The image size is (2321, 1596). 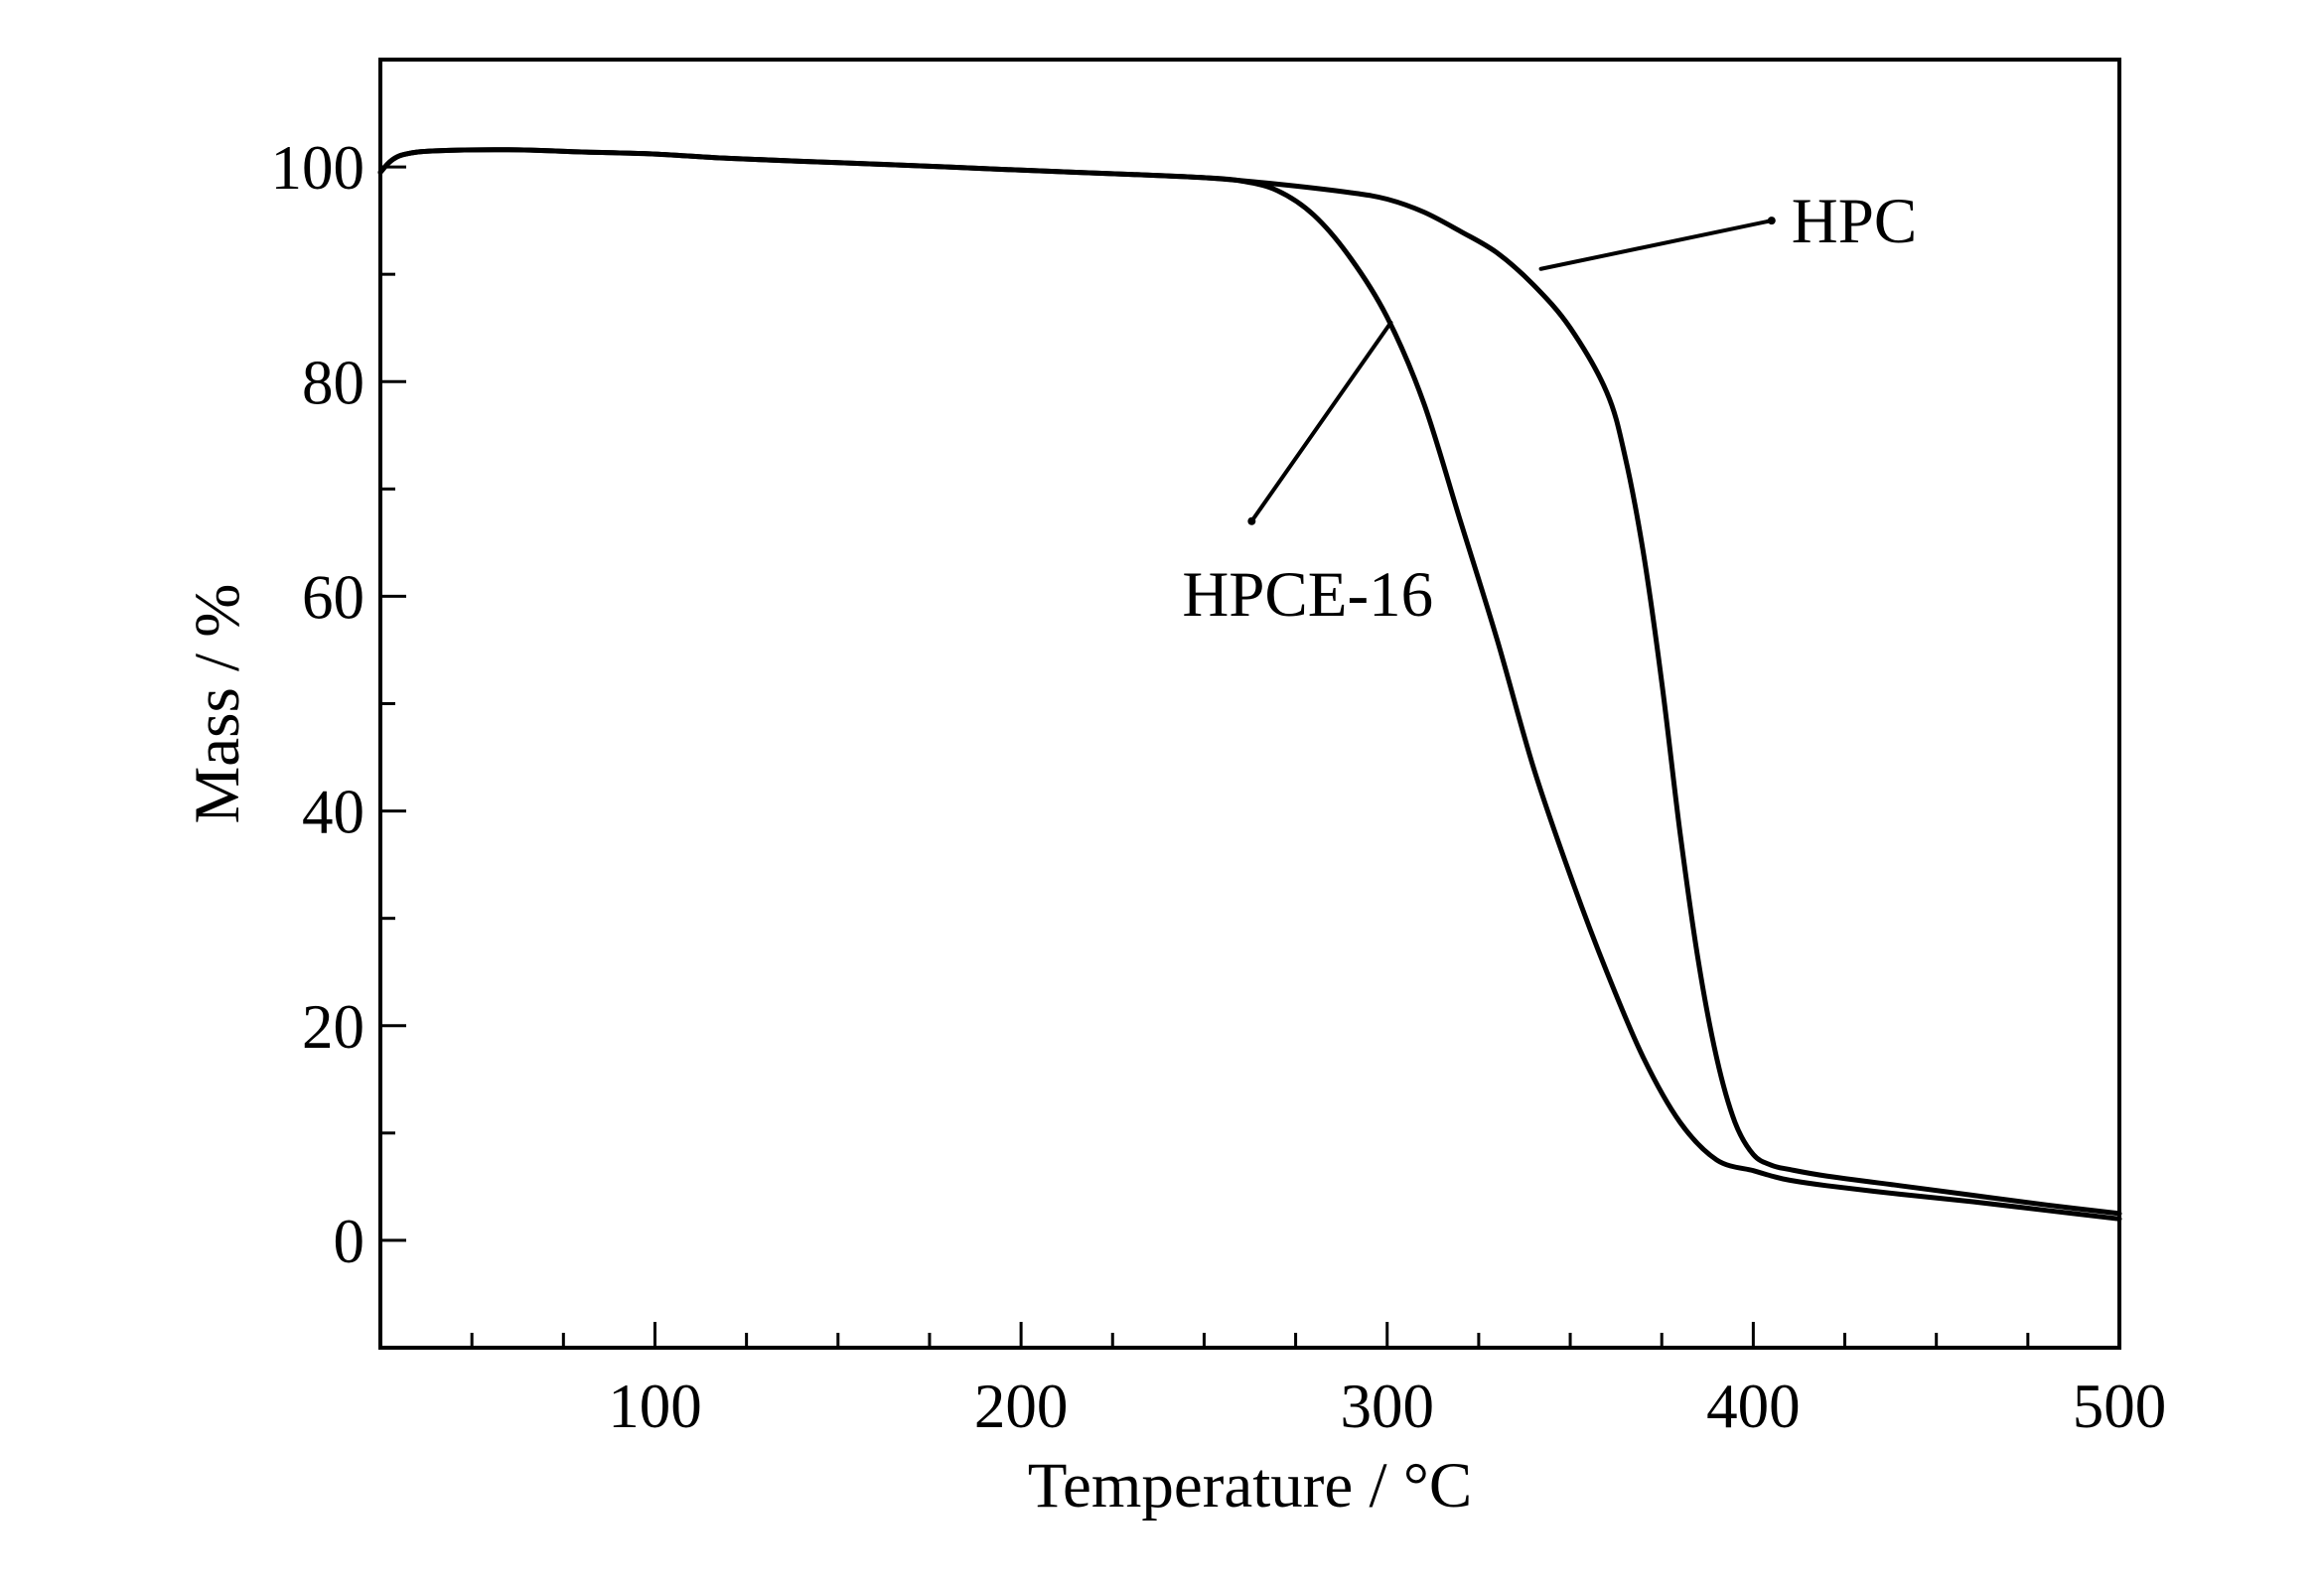 I want to click on x-tick-label: 500, so click(x=2120, y=1407).